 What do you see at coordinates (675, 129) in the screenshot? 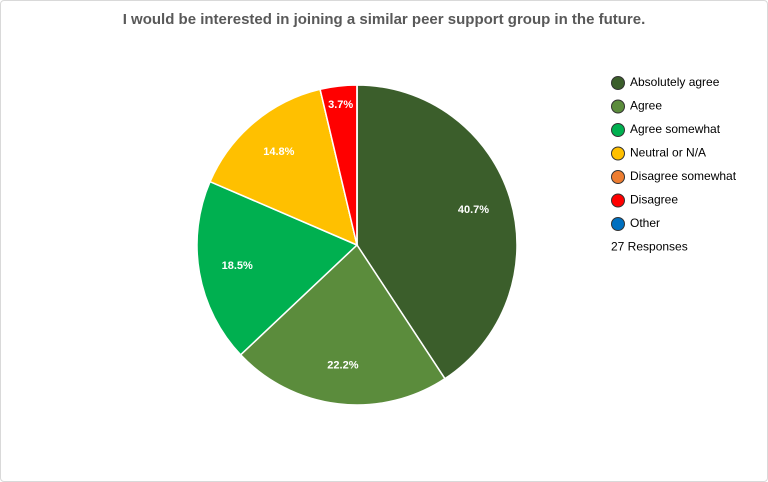
I see `legend-label: Agree somewhat` at bounding box center [675, 129].